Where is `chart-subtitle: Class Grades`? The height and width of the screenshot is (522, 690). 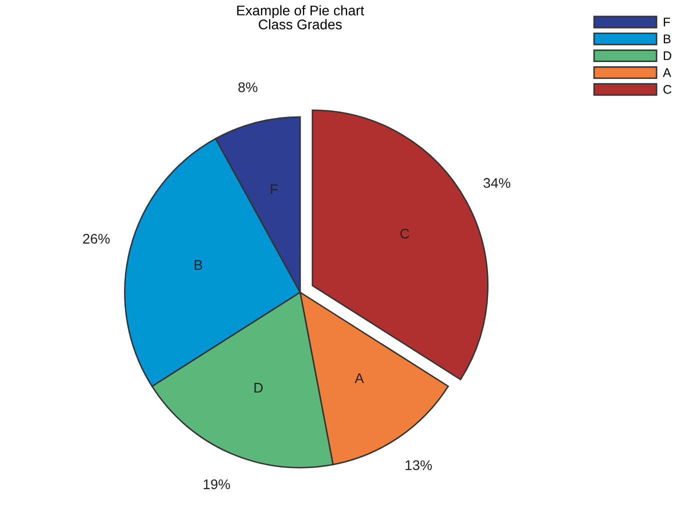
chart-subtitle: Class Grades is located at coordinates (300, 24).